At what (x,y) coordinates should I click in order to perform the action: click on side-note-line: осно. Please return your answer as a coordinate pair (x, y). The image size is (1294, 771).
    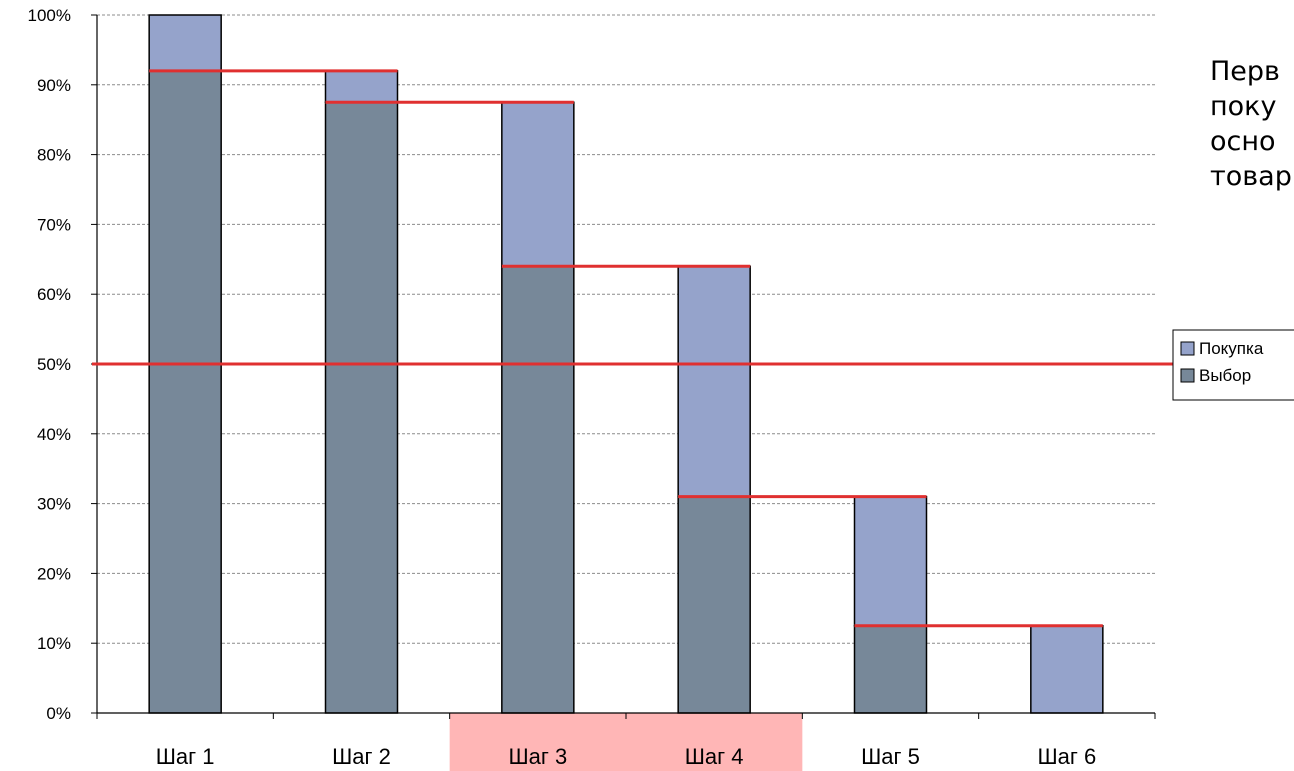
    Looking at the image, I should click on (1243, 141).